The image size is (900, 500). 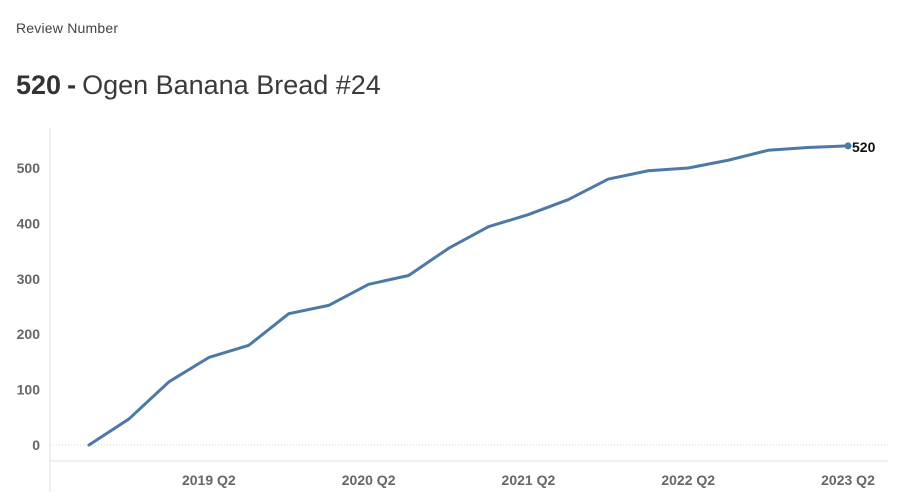 I want to click on x-tick-label: 2019 Q2, so click(x=209, y=480).